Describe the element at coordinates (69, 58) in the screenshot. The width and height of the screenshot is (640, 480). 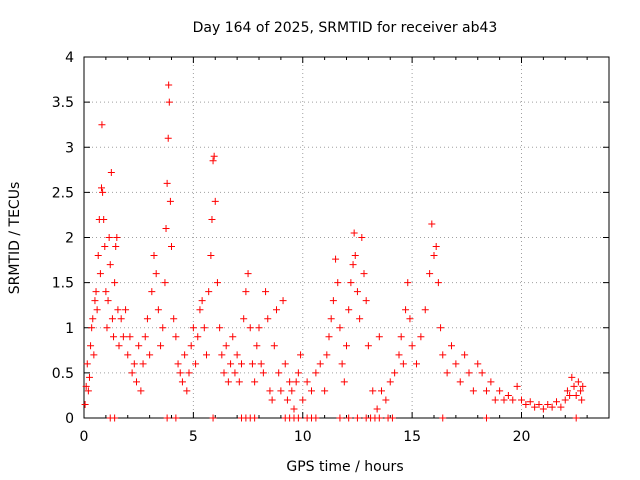
I see `y-tick-label: 4` at that location.